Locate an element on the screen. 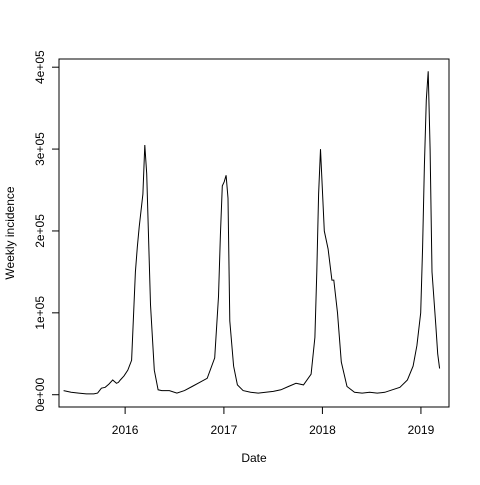 Image resolution: width=480 pixels, height=485 pixels. y-tick-label: 3e+05 is located at coordinates (40, 149).